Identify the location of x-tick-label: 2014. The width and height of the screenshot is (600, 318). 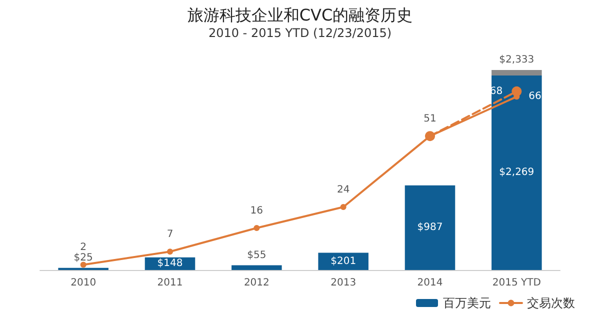
(430, 283).